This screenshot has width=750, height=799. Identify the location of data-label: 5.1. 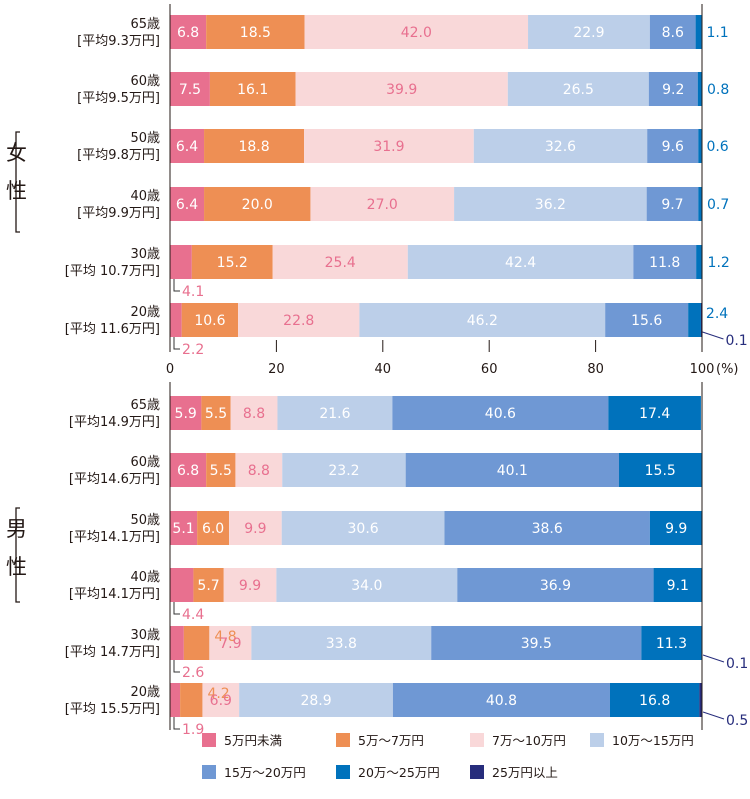
(183, 529).